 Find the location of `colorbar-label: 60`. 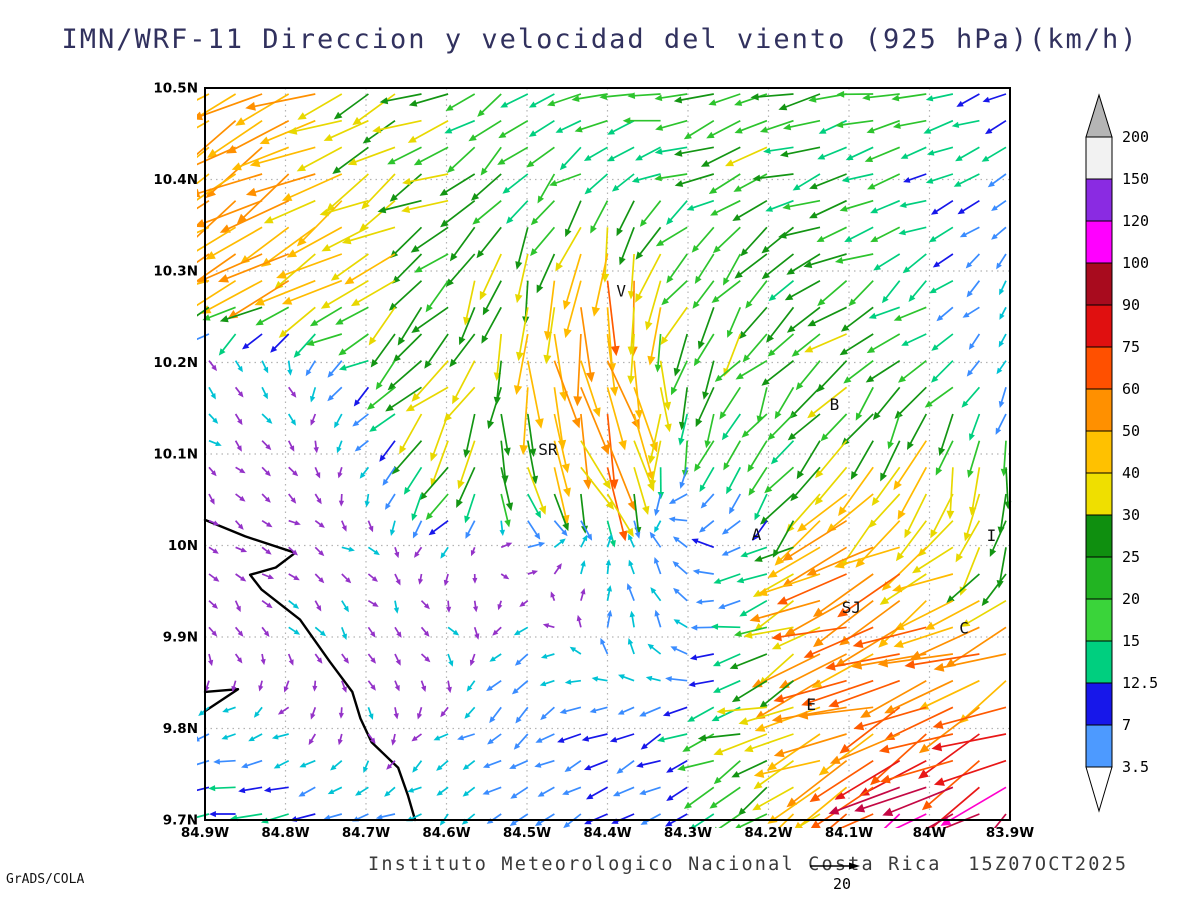

colorbar-label: 60 is located at coordinates (1131, 389).